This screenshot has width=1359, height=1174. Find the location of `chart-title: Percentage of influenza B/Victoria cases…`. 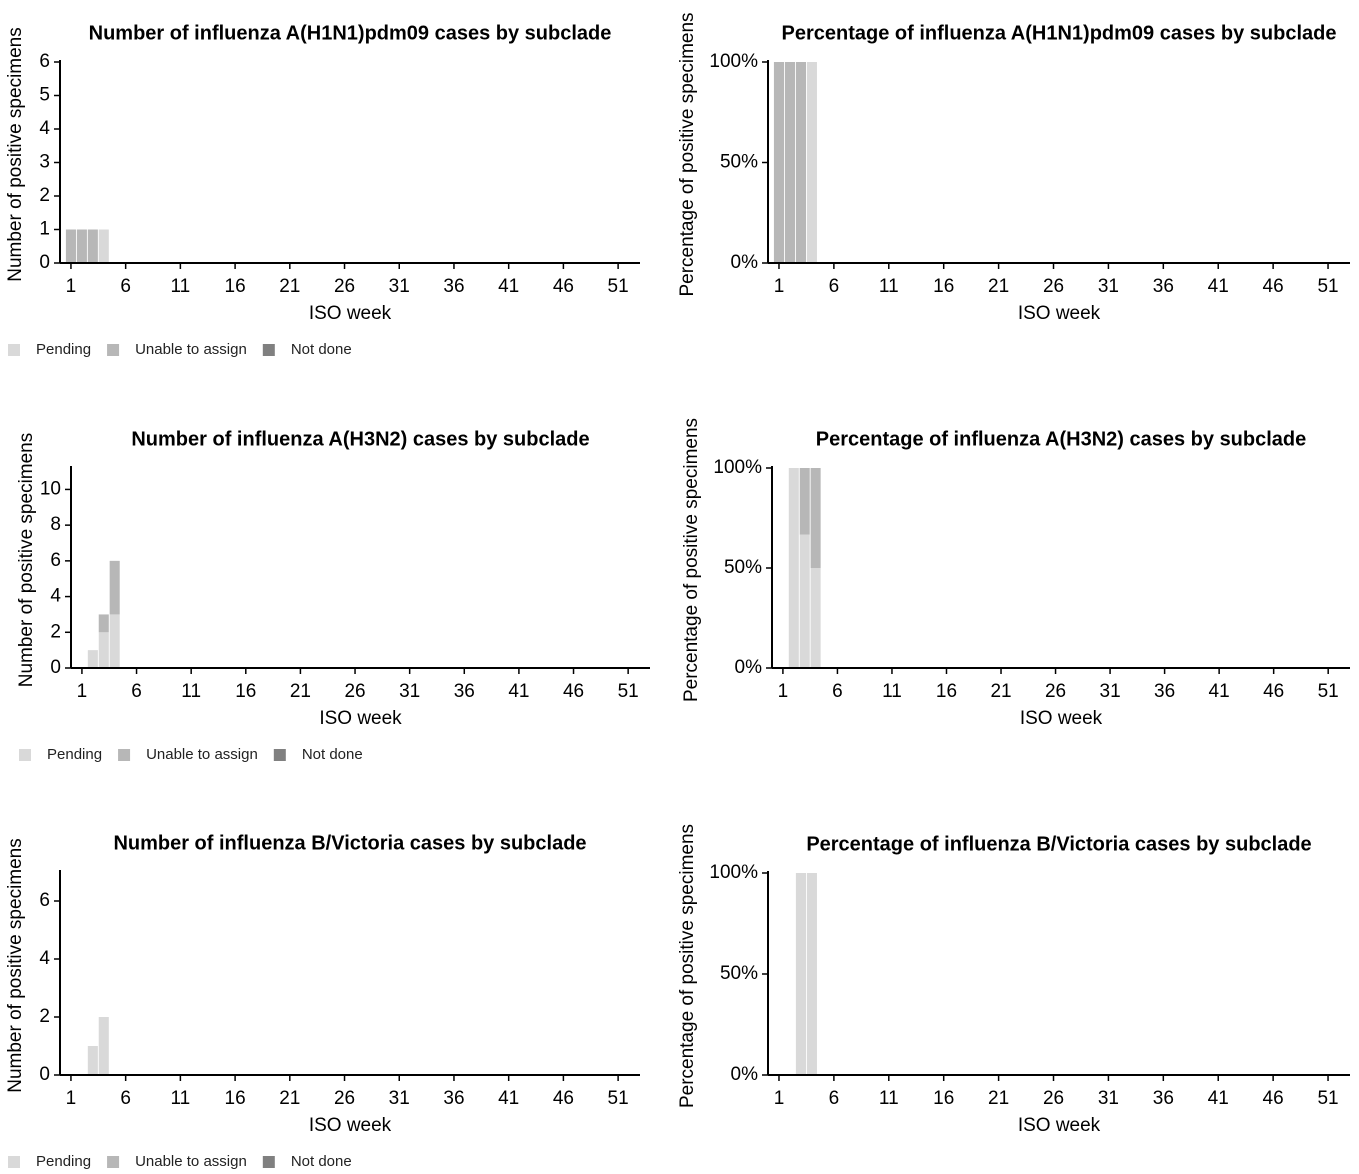

chart-title: Percentage of influenza B/Victoria cases… is located at coordinates (1058, 844).